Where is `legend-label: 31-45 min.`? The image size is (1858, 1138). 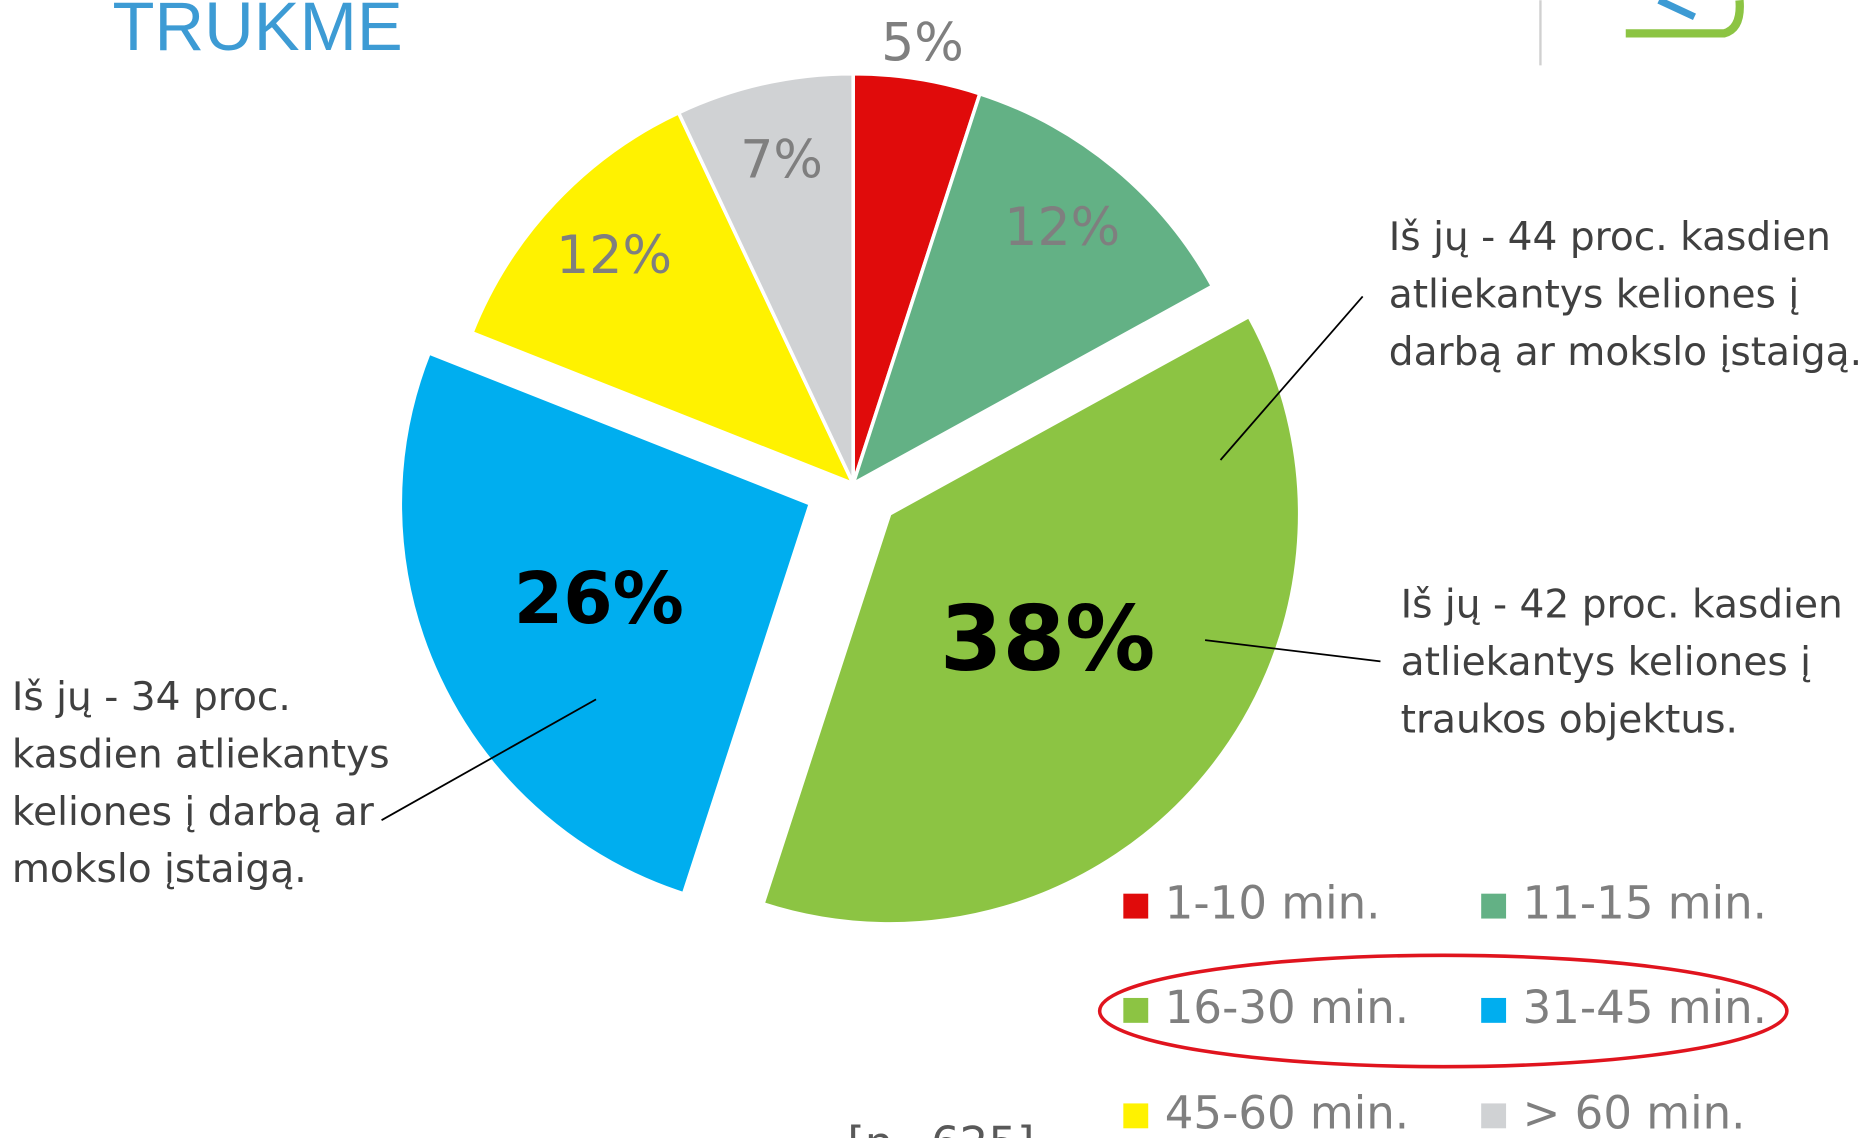
legend-label: 31-45 min. is located at coordinates (1645, 1007).